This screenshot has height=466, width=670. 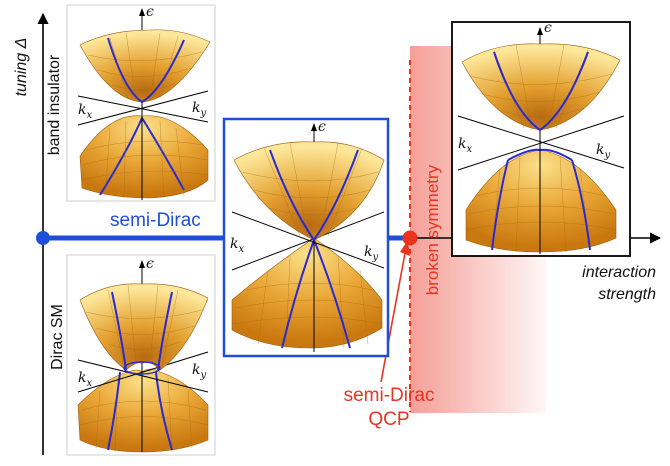 I want to click on semi-dirac-kx-label: kx, so click(x=237, y=245).